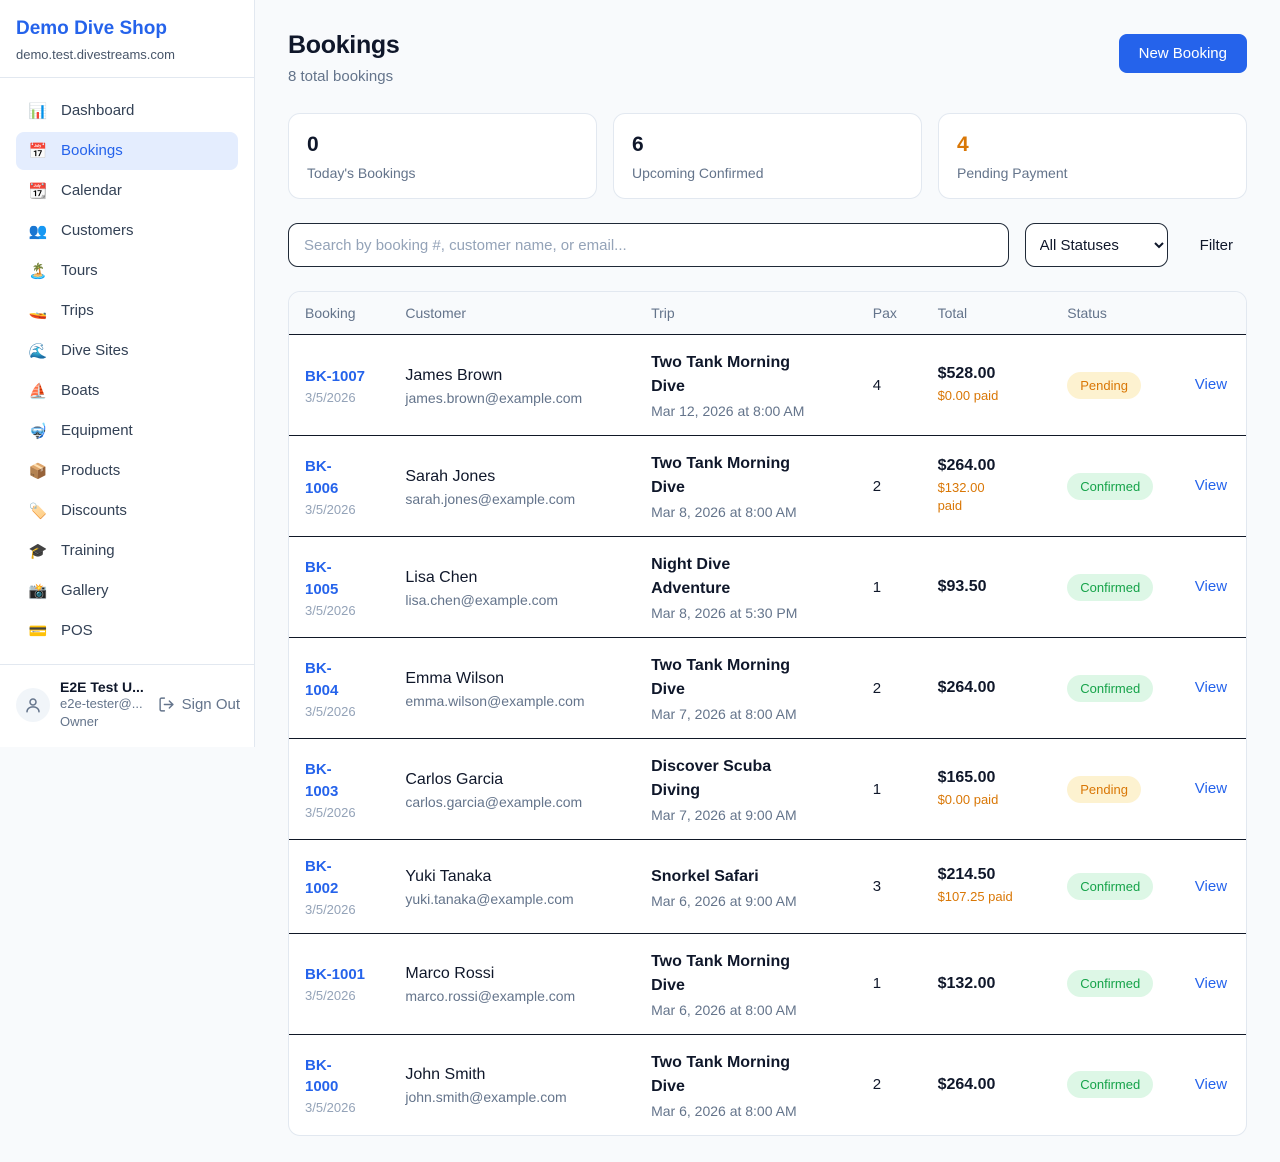 This screenshot has width=1280, height=1162. I want to click on sidebar-item-label: Equipment, so click(97, 431).